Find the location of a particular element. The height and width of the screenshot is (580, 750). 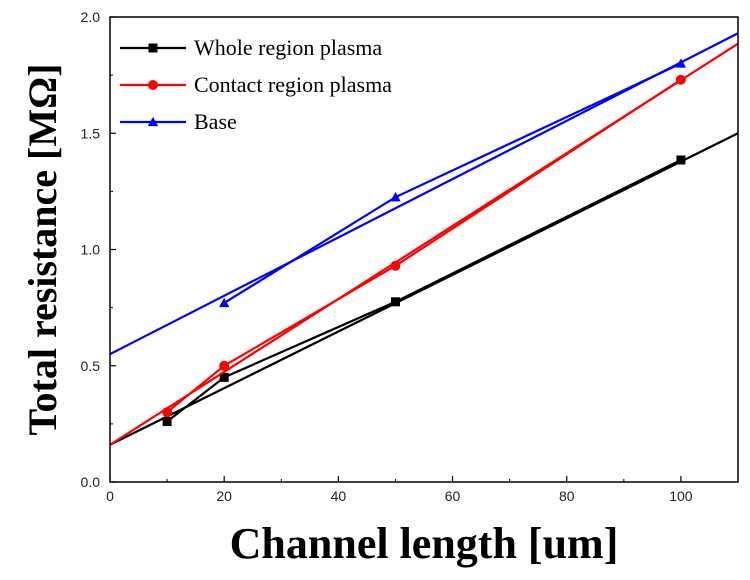

x-tick-label: 80 is located at coordinates (567, 496).